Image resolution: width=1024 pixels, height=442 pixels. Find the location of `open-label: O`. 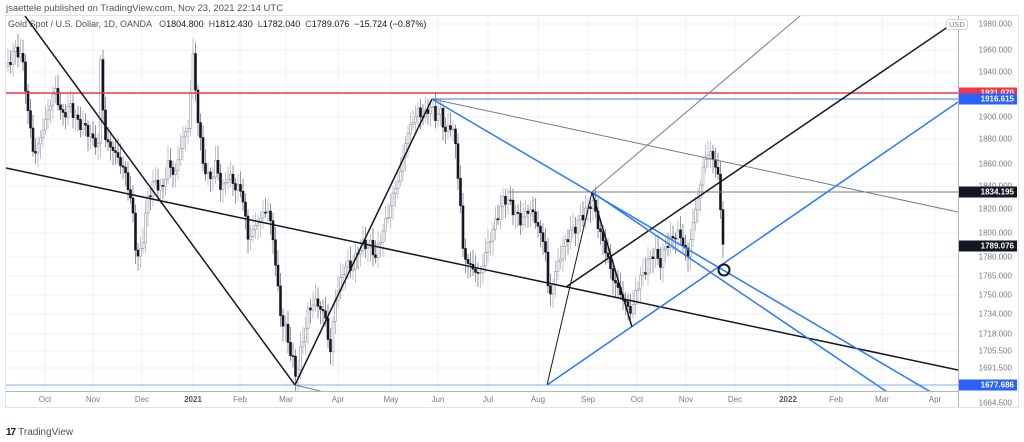

open-label: O is located at coordinates (163, 24).